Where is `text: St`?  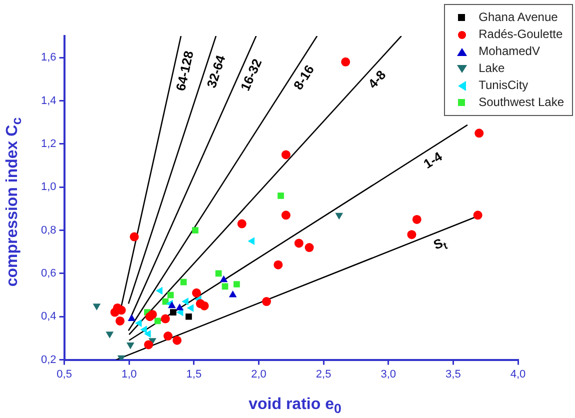
text: St is located at coordinates (440, 243).